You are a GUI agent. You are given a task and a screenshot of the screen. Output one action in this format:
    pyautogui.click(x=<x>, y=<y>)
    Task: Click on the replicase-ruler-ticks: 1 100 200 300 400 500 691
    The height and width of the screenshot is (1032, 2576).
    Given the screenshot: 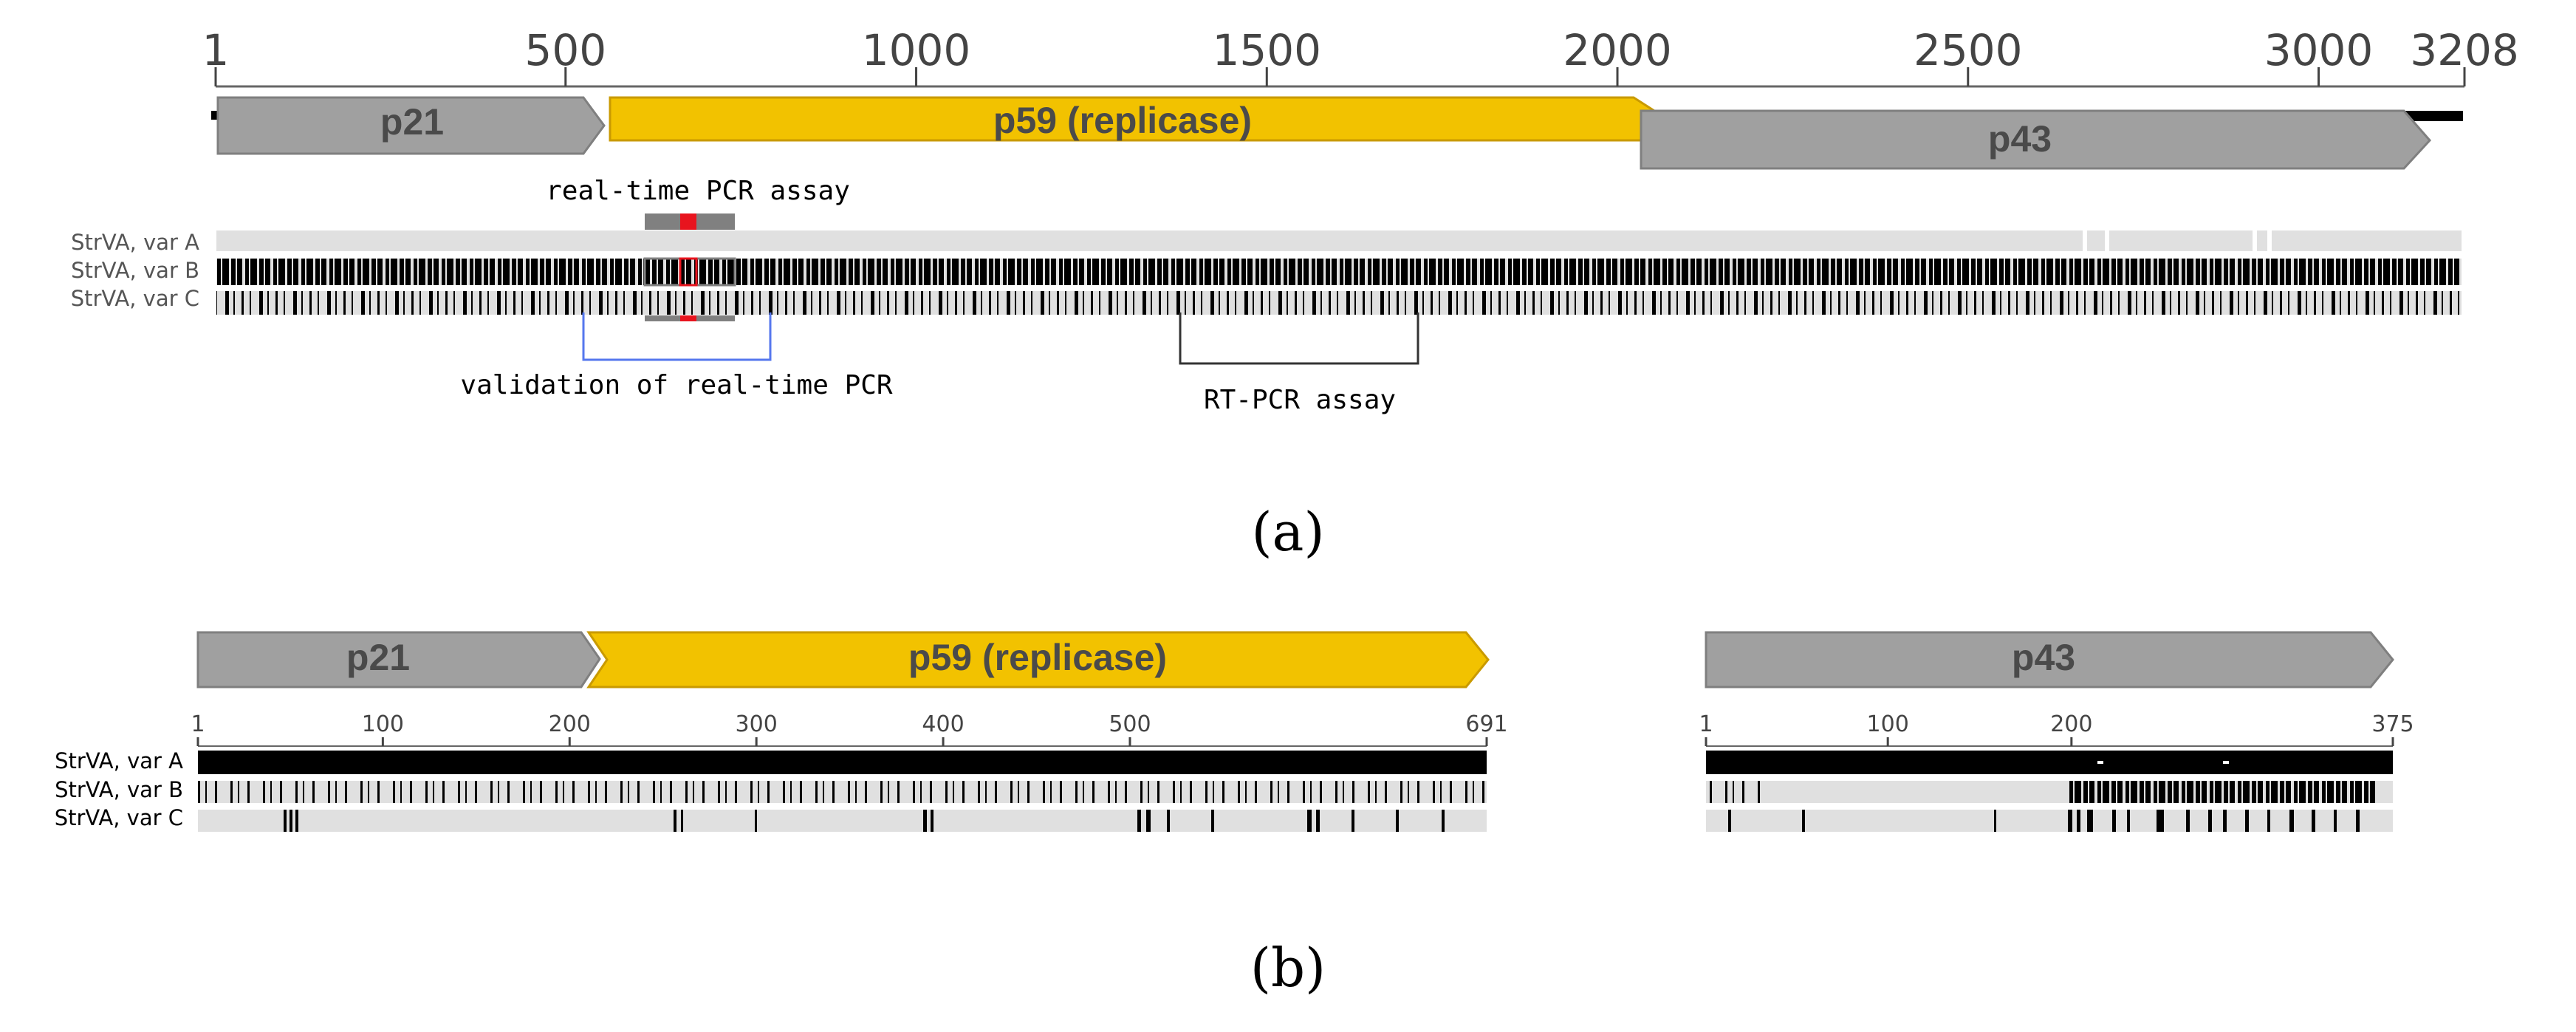 What is the action you would take?
    pyautogui.click(x=849, y=728)
    